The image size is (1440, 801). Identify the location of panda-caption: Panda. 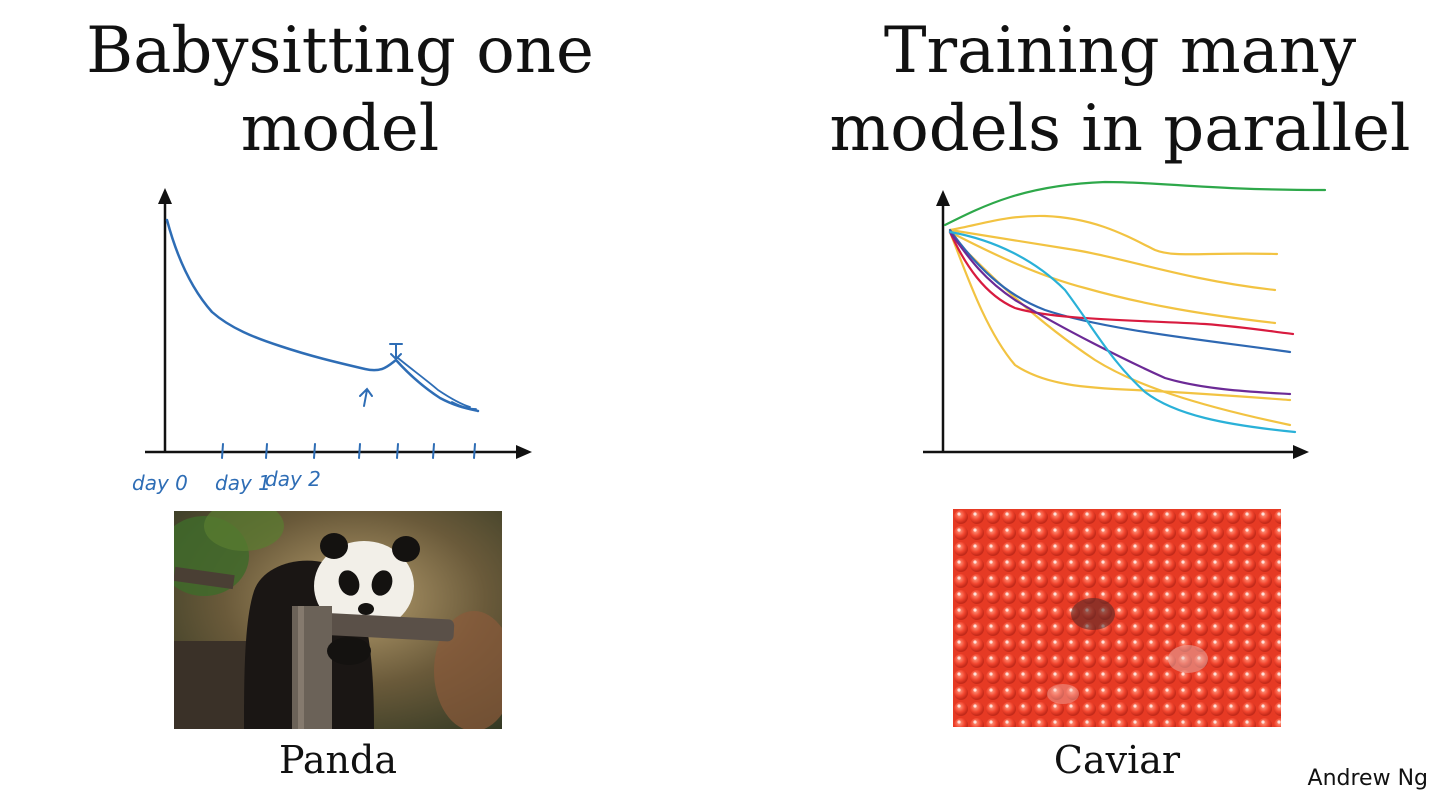
(338, 760).